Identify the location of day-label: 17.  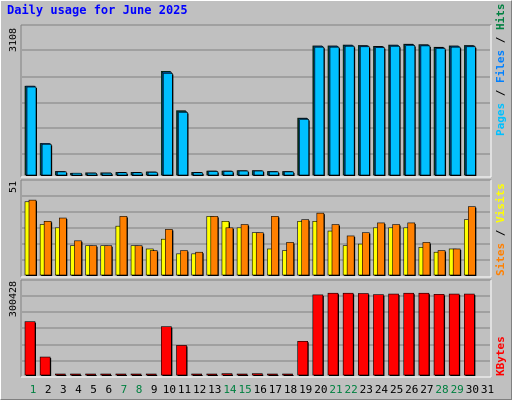
(275, 389).